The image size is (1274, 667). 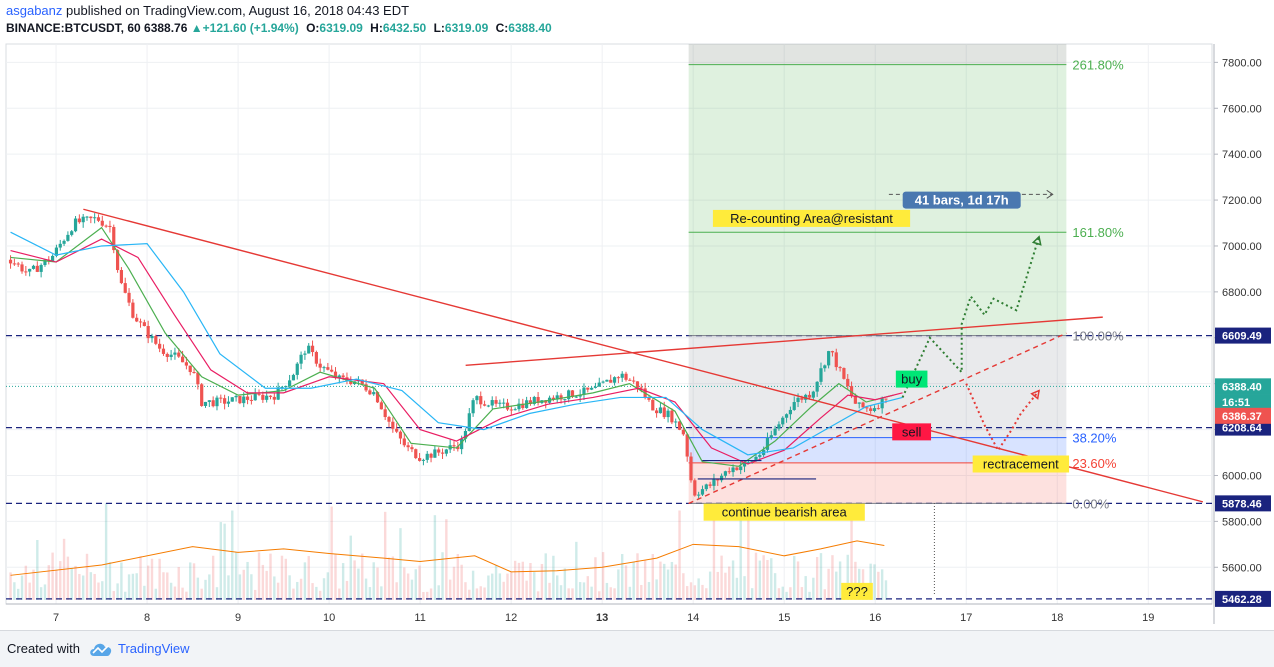 I want to click on price-level-tag-label: 6609.49, so click(x=1242, y=337).